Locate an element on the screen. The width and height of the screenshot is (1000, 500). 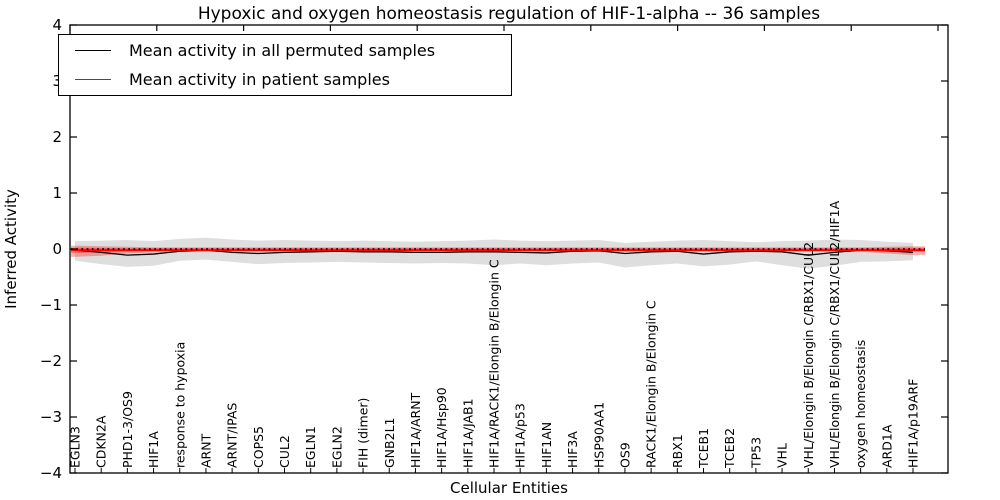
x-tick-label: EGLN2 is located at coordinates (336, 447).